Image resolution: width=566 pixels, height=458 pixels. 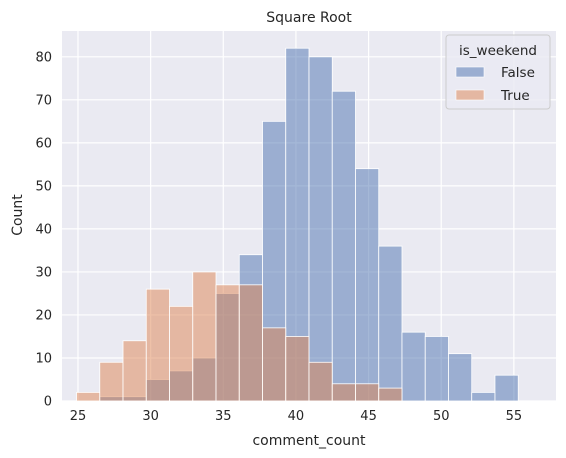 I want to click on x-tick-labels: 25 30 35 40 45 50 55, so click(x=296, y=416).